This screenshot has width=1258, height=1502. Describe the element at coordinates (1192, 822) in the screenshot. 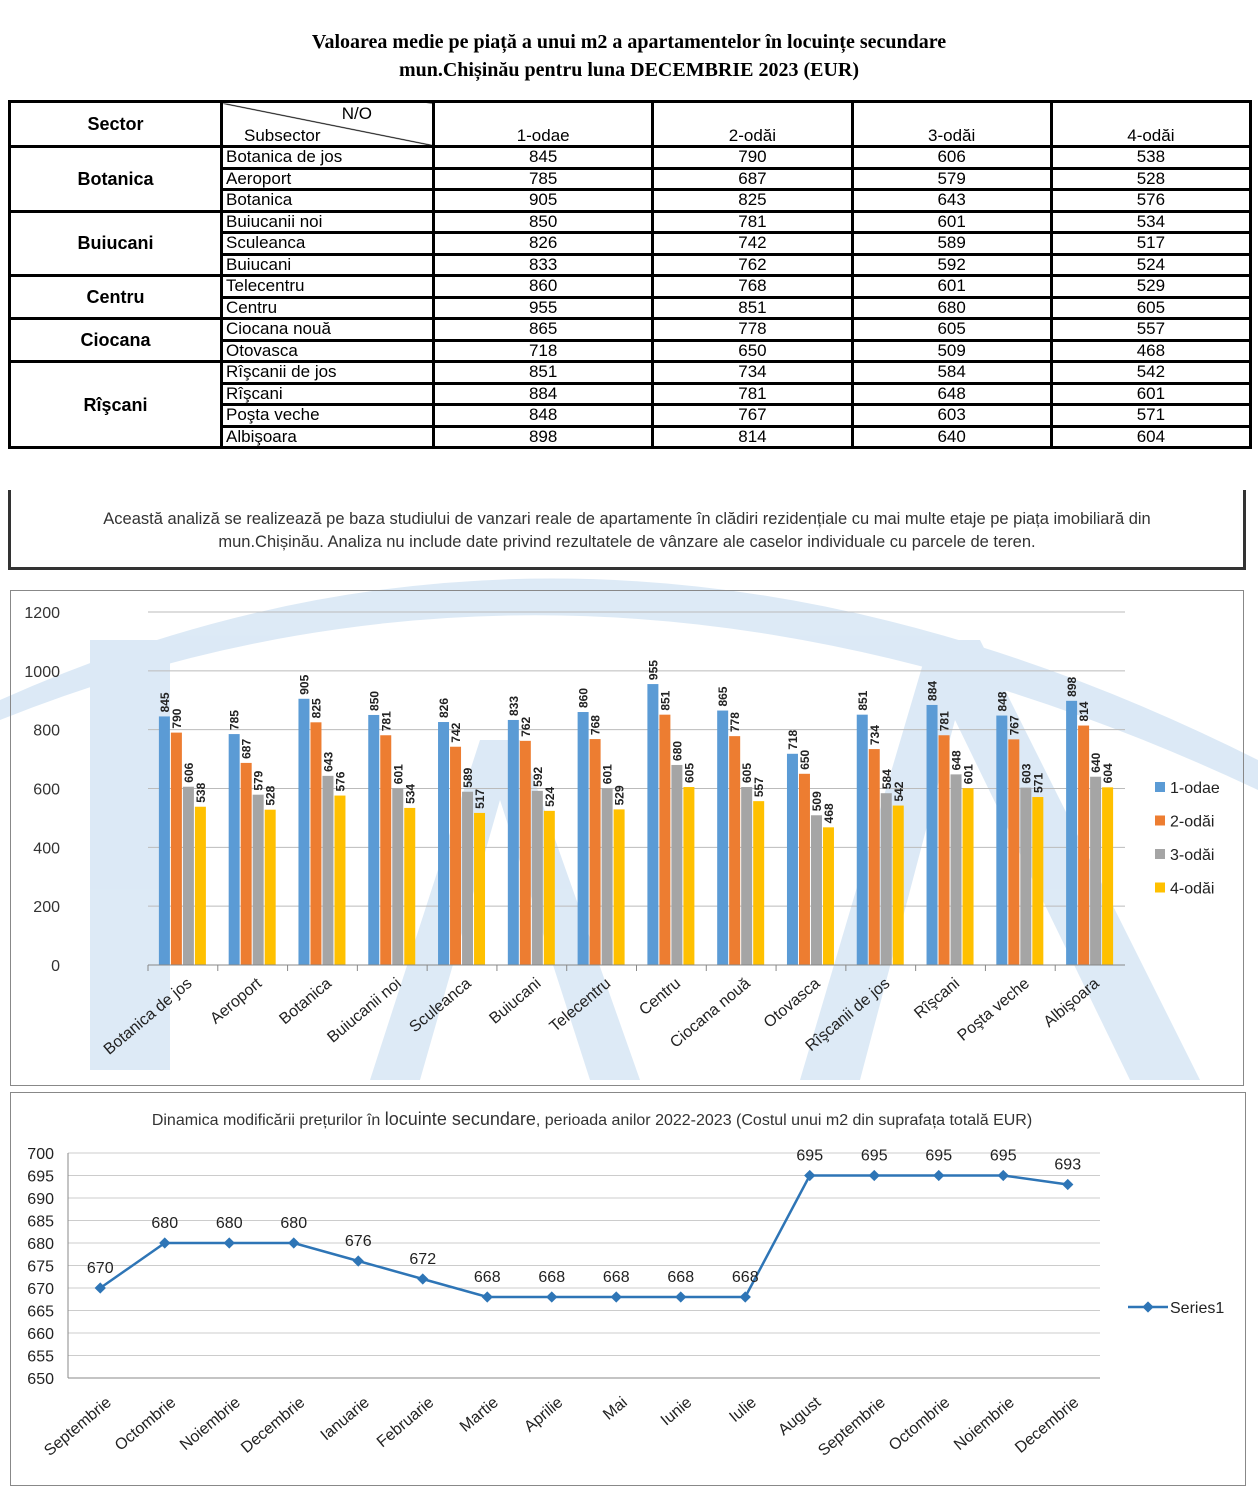

I see `legend-label: 2-odăi` at that location.